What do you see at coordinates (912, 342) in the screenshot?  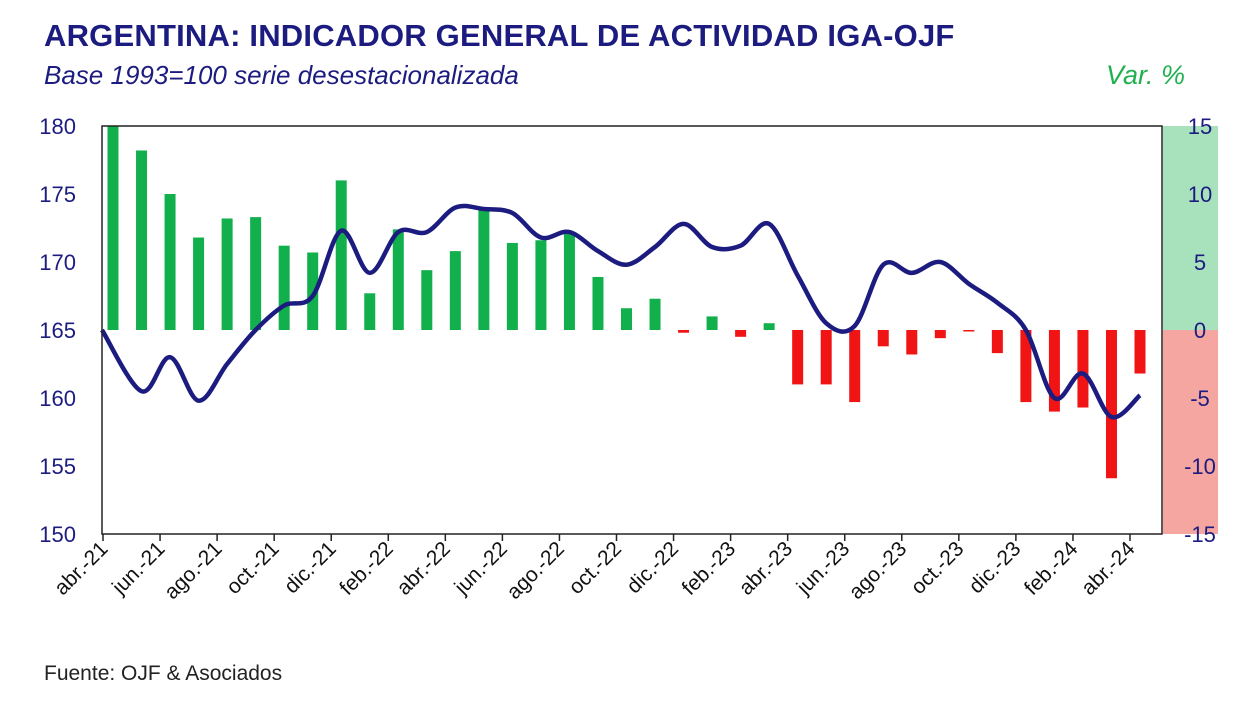 I see `bar-ago.-23` at bounding box center [912, 342].